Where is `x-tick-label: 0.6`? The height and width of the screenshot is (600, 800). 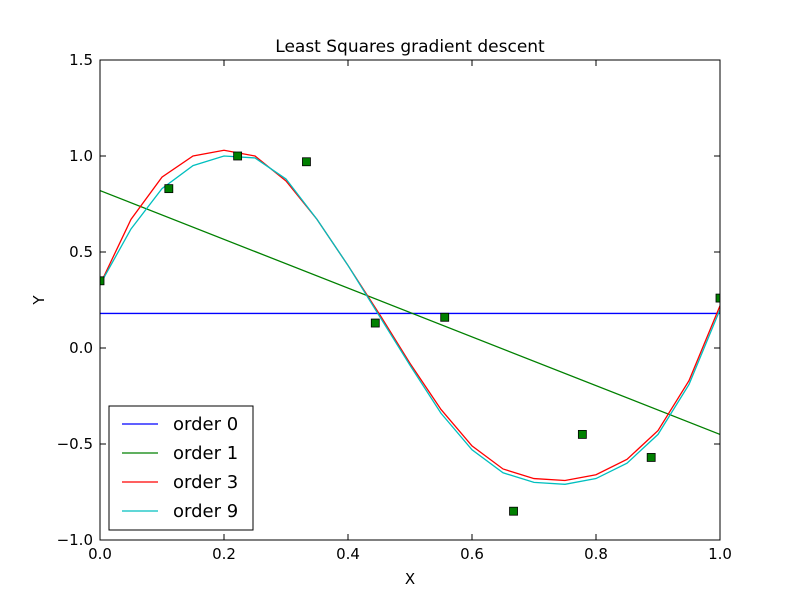
x-tick-label: 0.6 is located at coordinates (472, 554).